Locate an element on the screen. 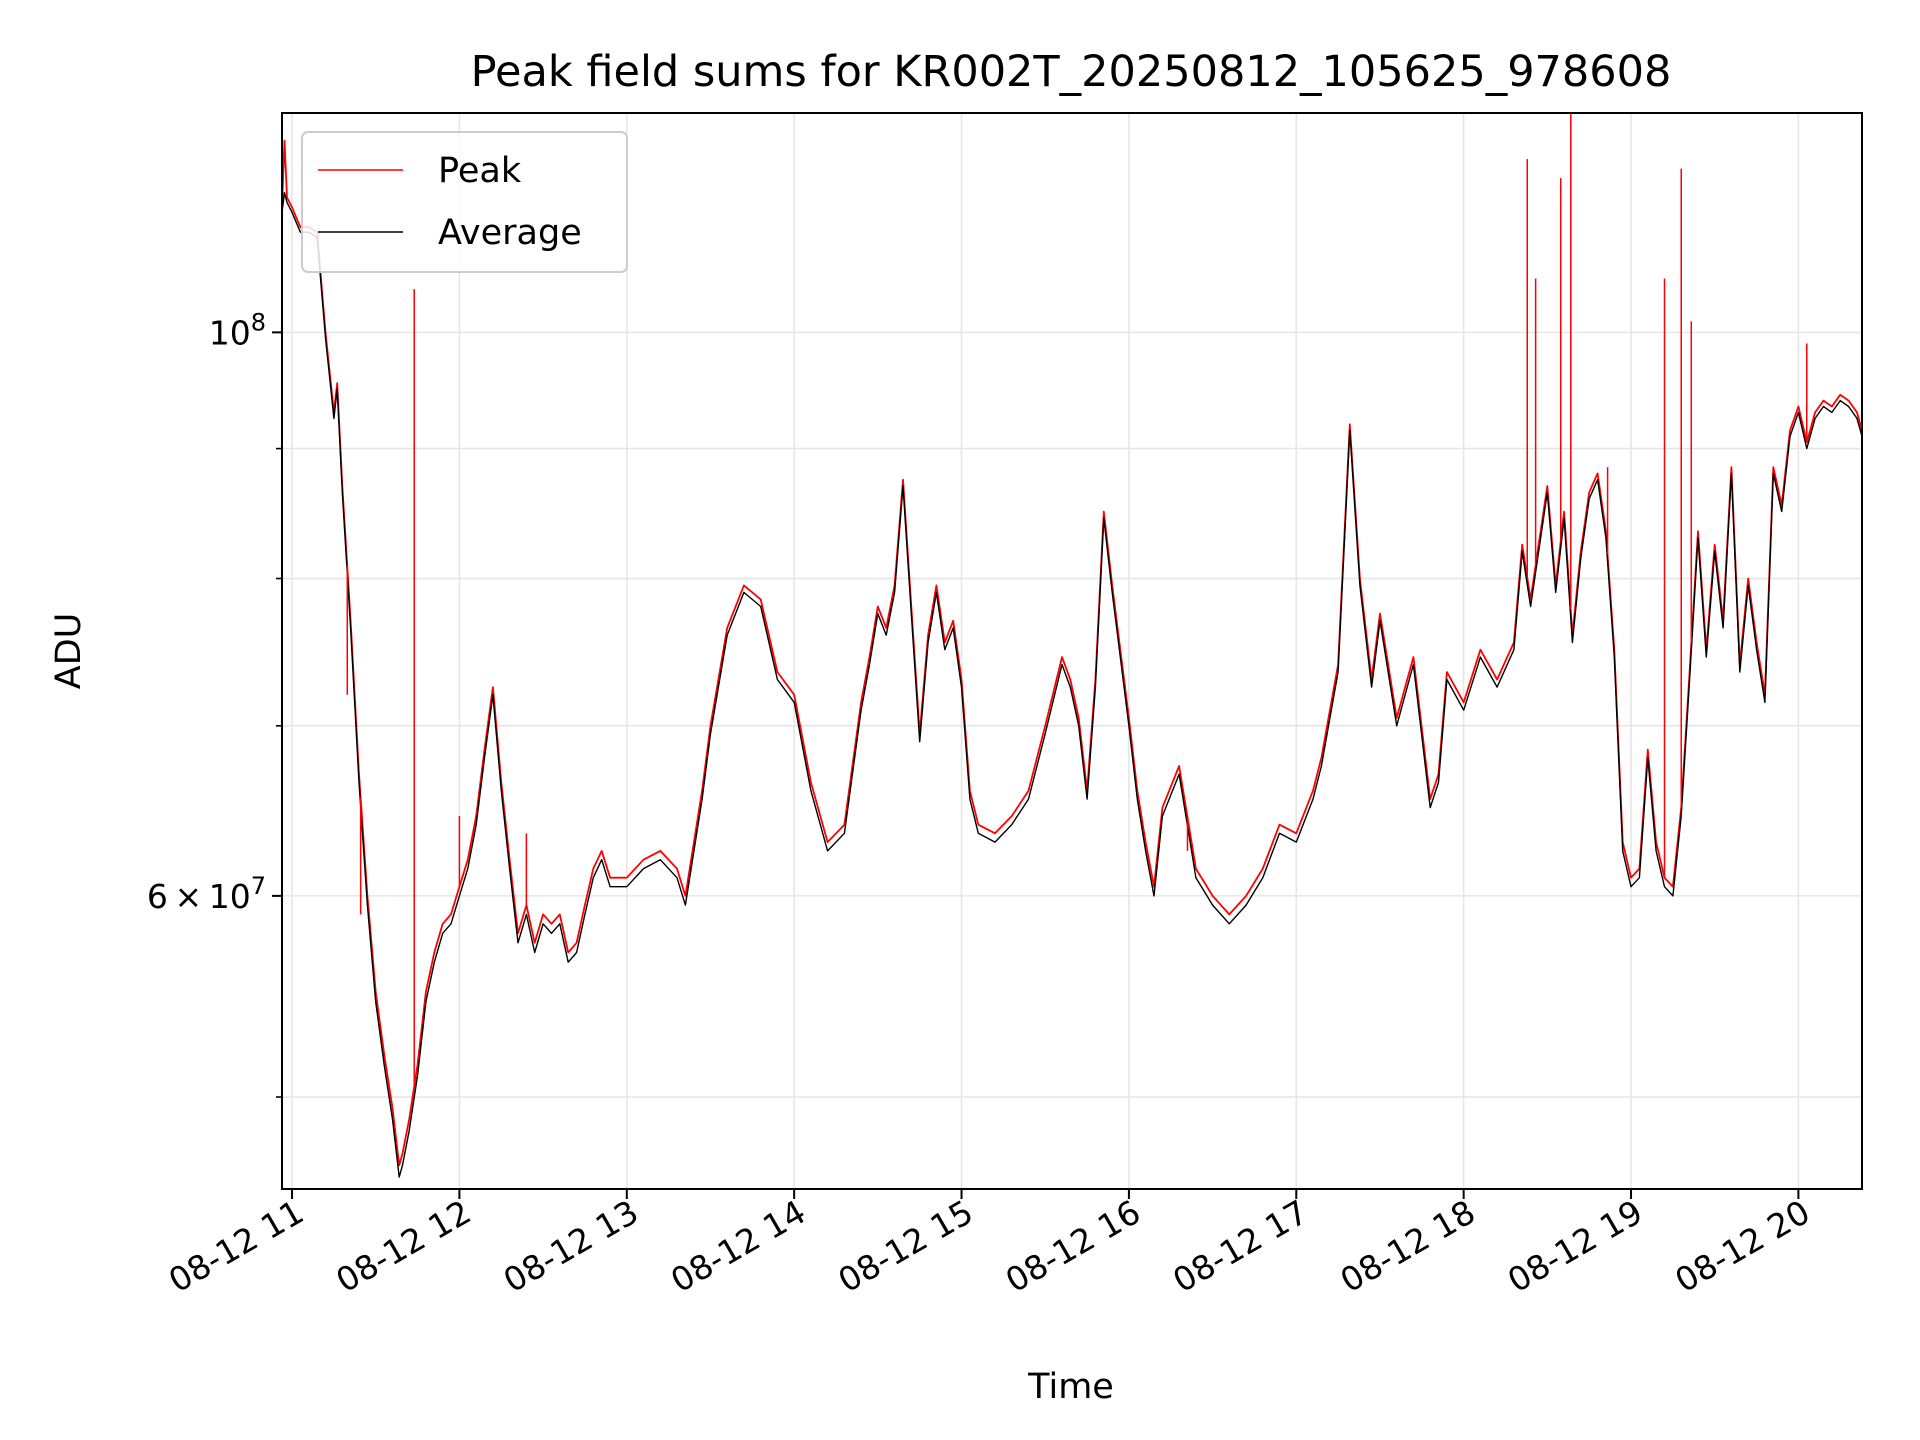 This screenshot has width=1920, height=1440. x-axis-label: Time is located at coordinates (1070, 1387).